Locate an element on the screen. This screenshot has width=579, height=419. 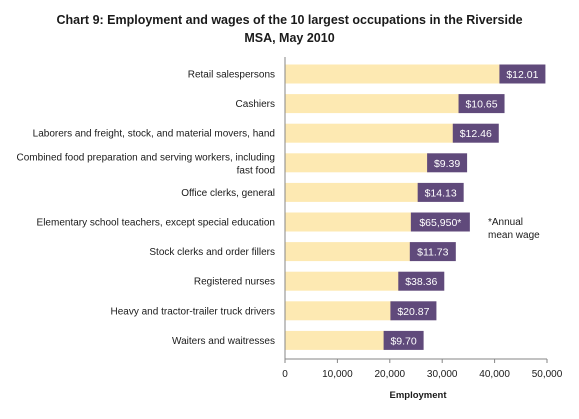
category-label: Registered nurses is located at coordinates (234, 282).